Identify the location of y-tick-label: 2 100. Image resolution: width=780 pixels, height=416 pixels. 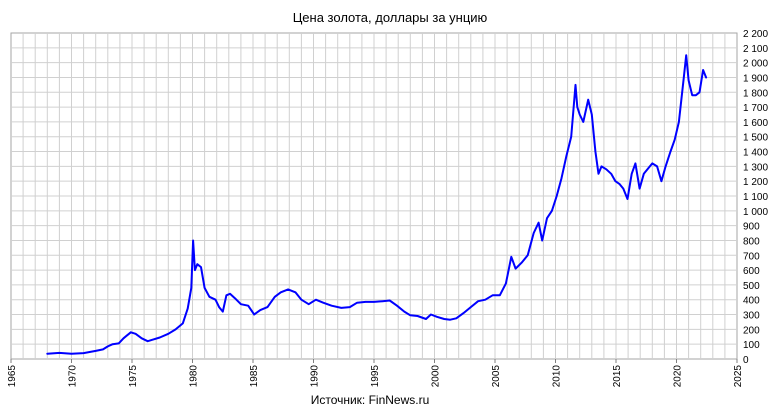
(755, 49).